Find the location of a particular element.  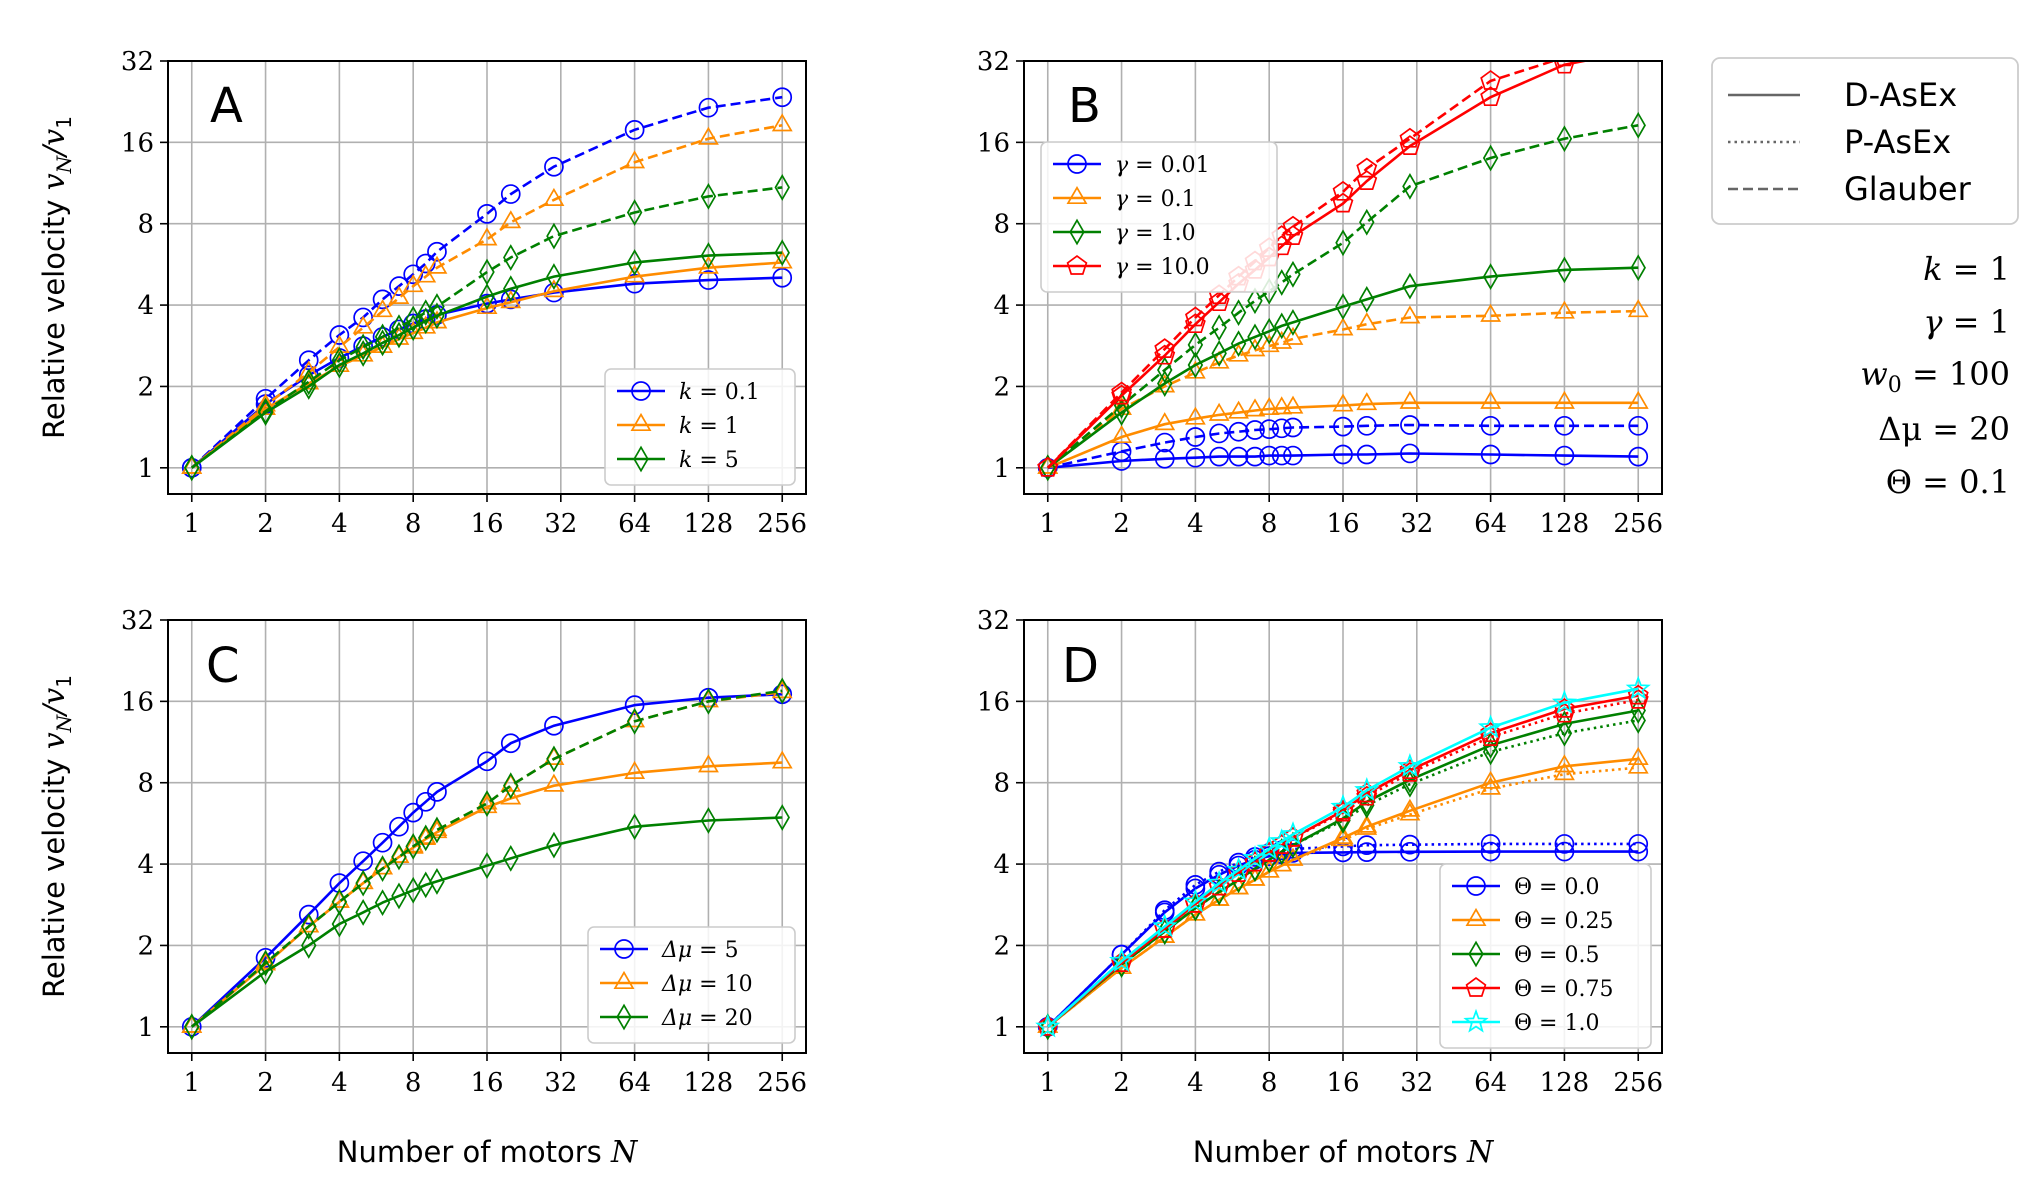

legend-label: k = 5 is located at coordinates (709, 460).